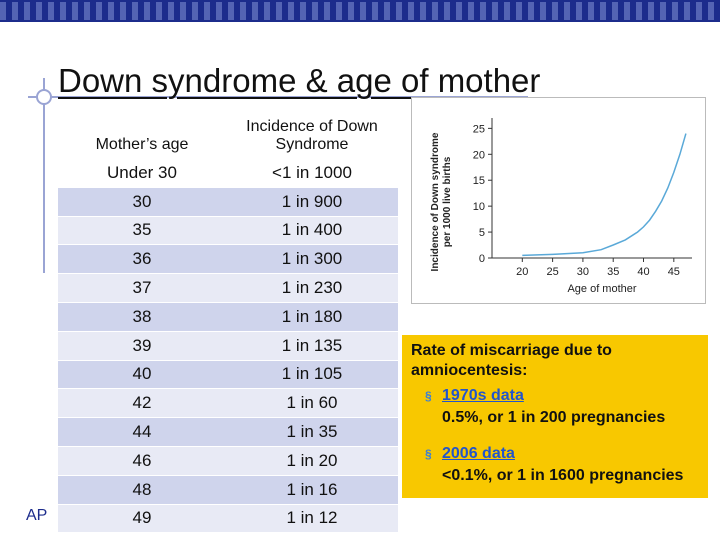 This screenshot has width=720, height=540. What do you see at coordinates (299, 80) in the screenshot?
I see `slide-title: Down syndrome & age of mother` at bounding box center [299, 80].